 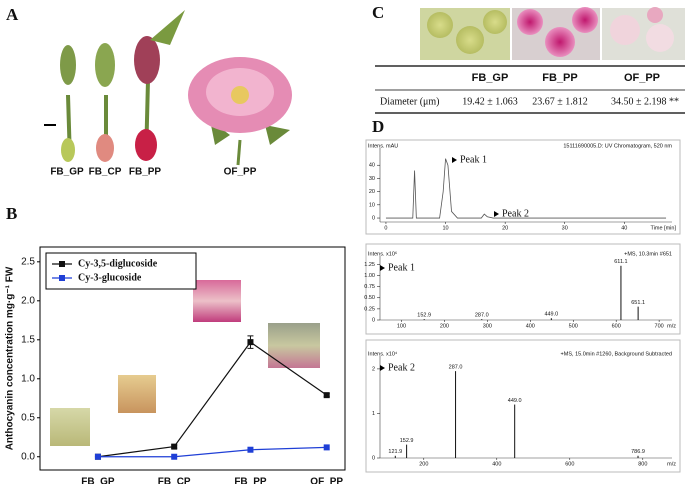 What do you see at coordinates (395, 452) in the screenshot?
I see `peak-label: 121.9` at bounding box center [395, 452].